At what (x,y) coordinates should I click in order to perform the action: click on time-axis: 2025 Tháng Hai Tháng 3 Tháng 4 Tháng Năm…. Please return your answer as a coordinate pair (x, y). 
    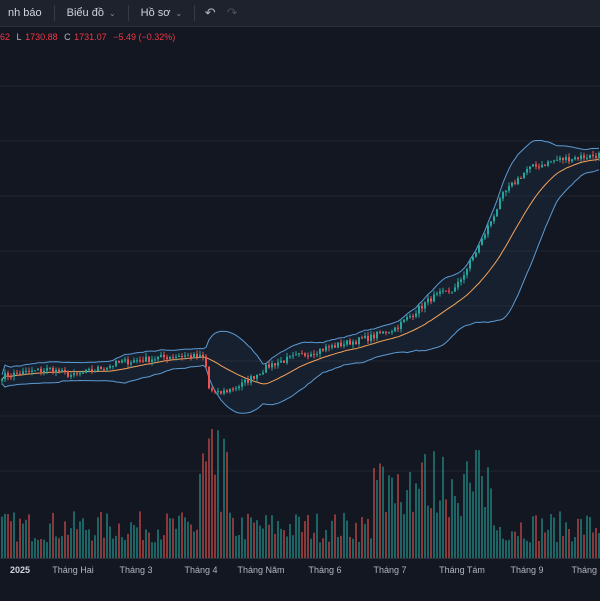
    Looking at the image, I should click on (300, 579).